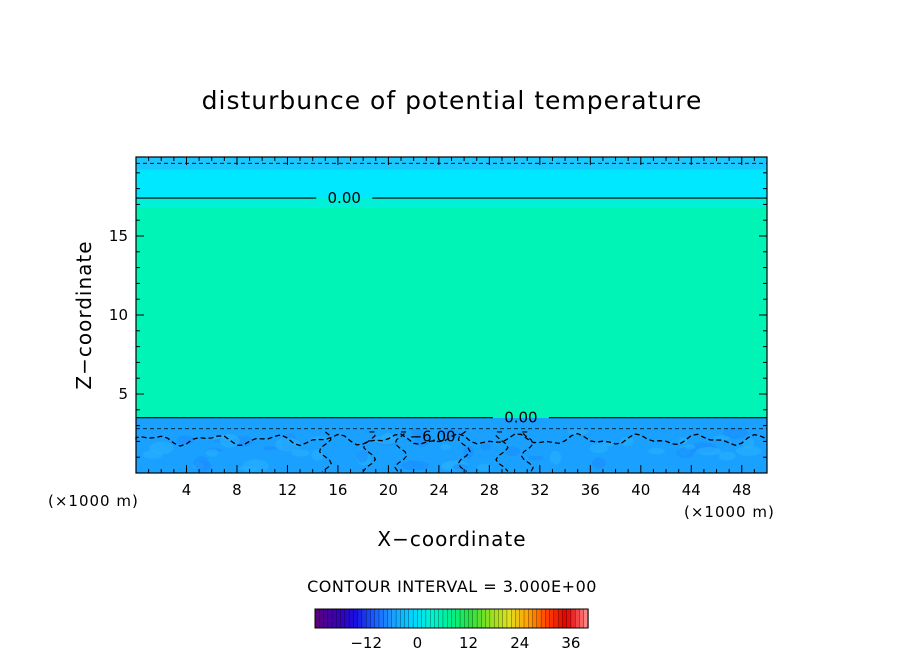  Describe the element at coordinates (451, 203) in the screenshot. I see `contour-band-transition` at that location.